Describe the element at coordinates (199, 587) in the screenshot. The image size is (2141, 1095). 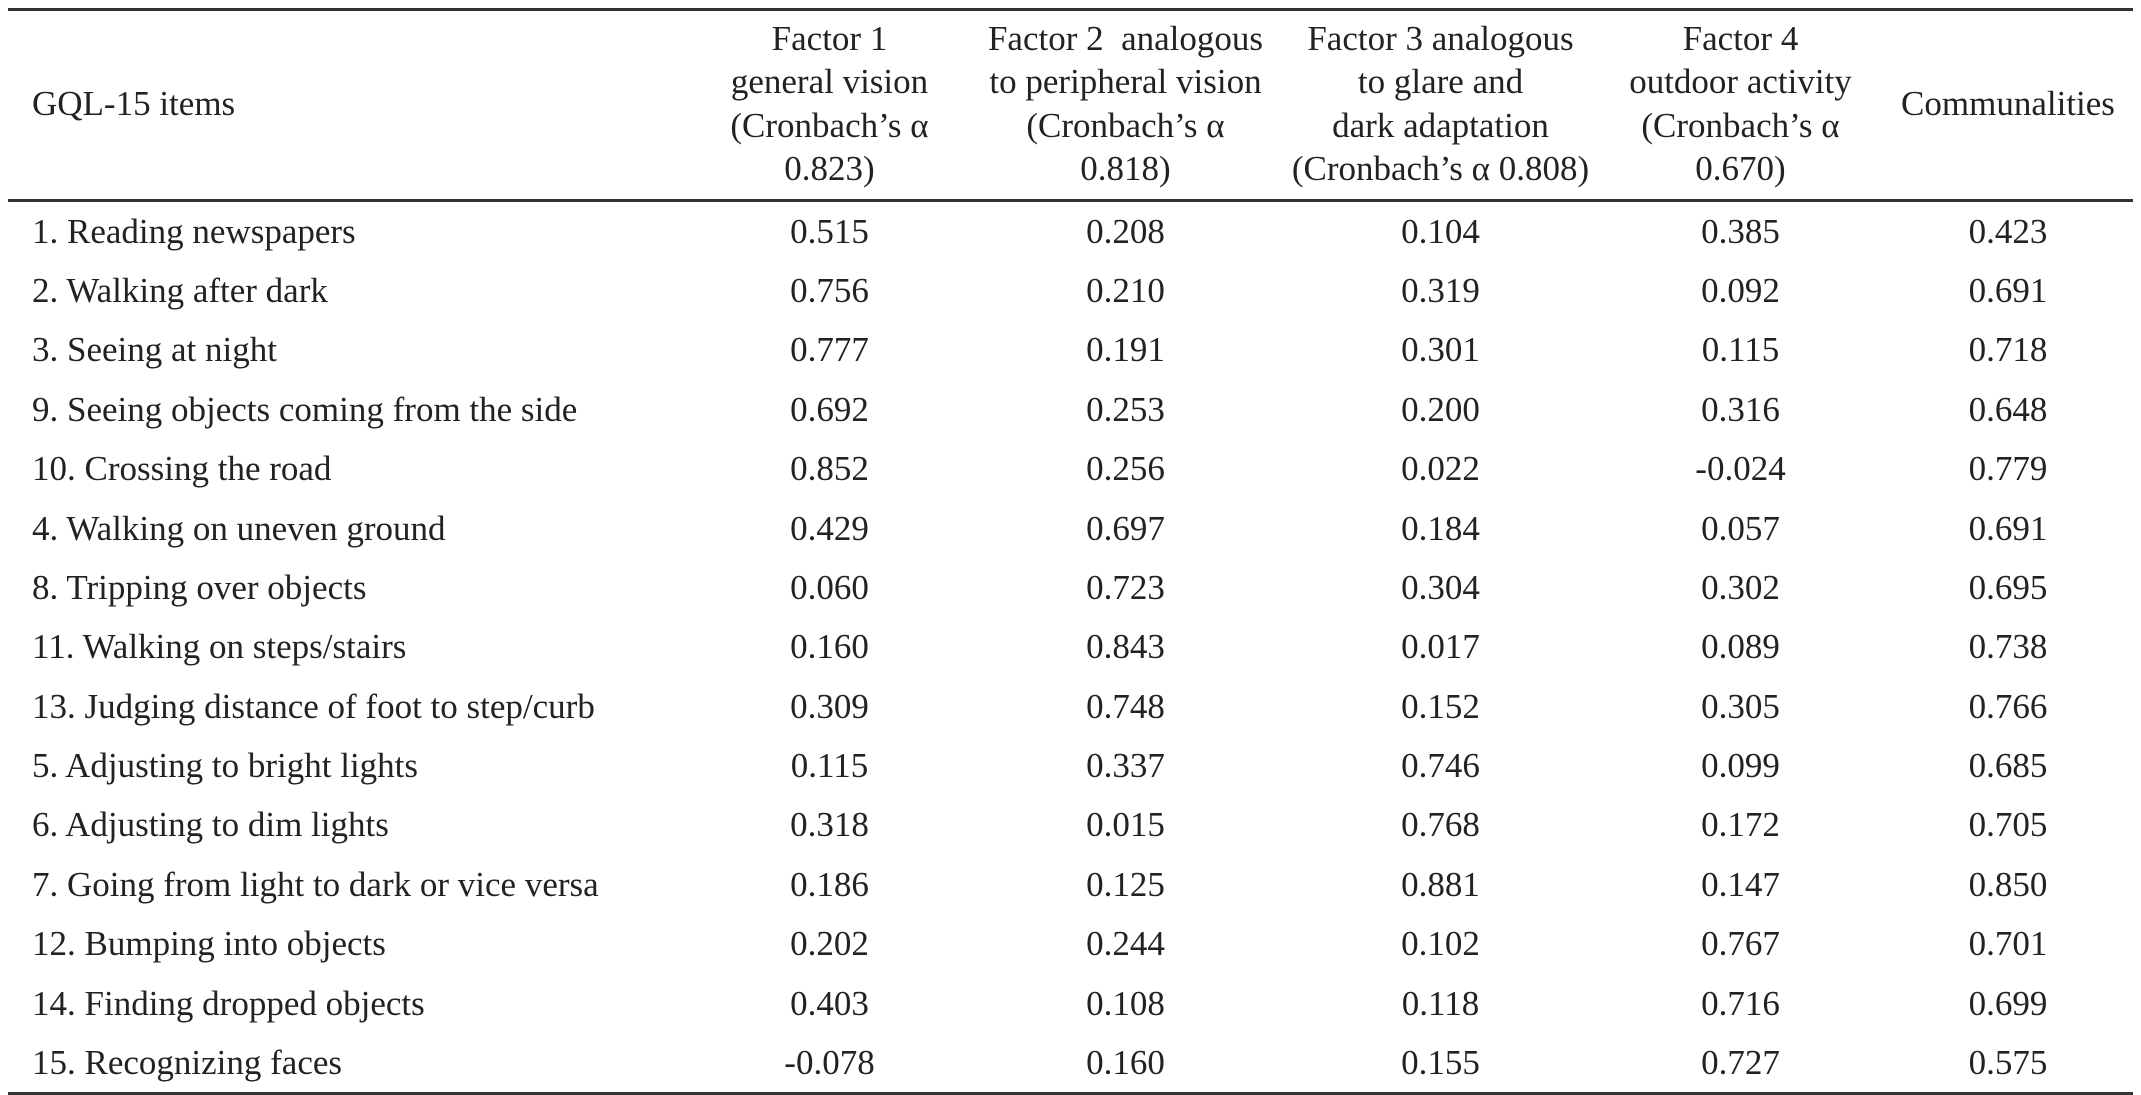
I see `item-cell: 8. Tripping over objects` at that location.